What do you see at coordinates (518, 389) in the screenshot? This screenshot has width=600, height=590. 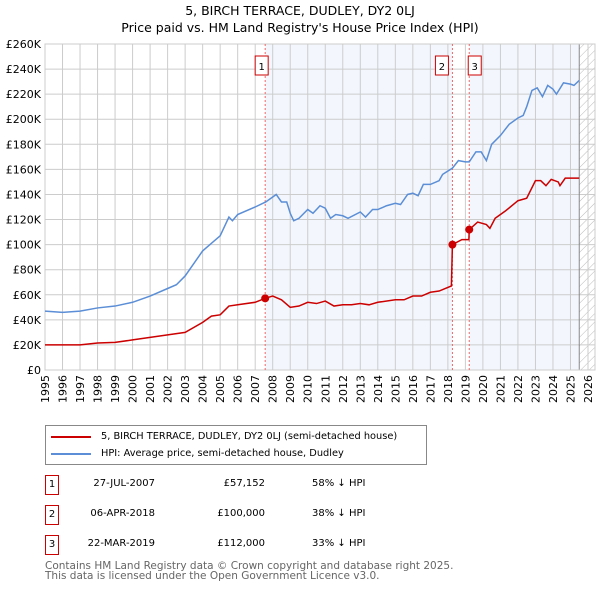 I see `x-tick-label: 2022` at bounding box center [518, 389].